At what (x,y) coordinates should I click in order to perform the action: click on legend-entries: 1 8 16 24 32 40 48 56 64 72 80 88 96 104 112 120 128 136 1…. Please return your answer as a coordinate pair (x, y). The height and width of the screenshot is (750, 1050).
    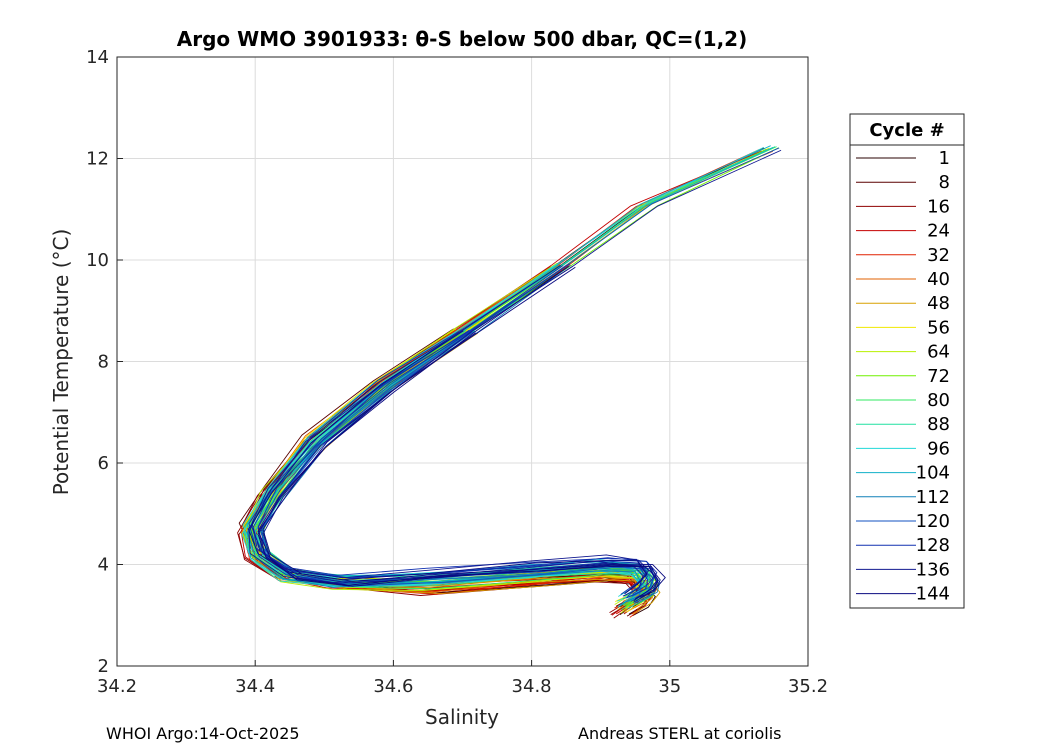
    Looking at the image, I should click on (903, 376).